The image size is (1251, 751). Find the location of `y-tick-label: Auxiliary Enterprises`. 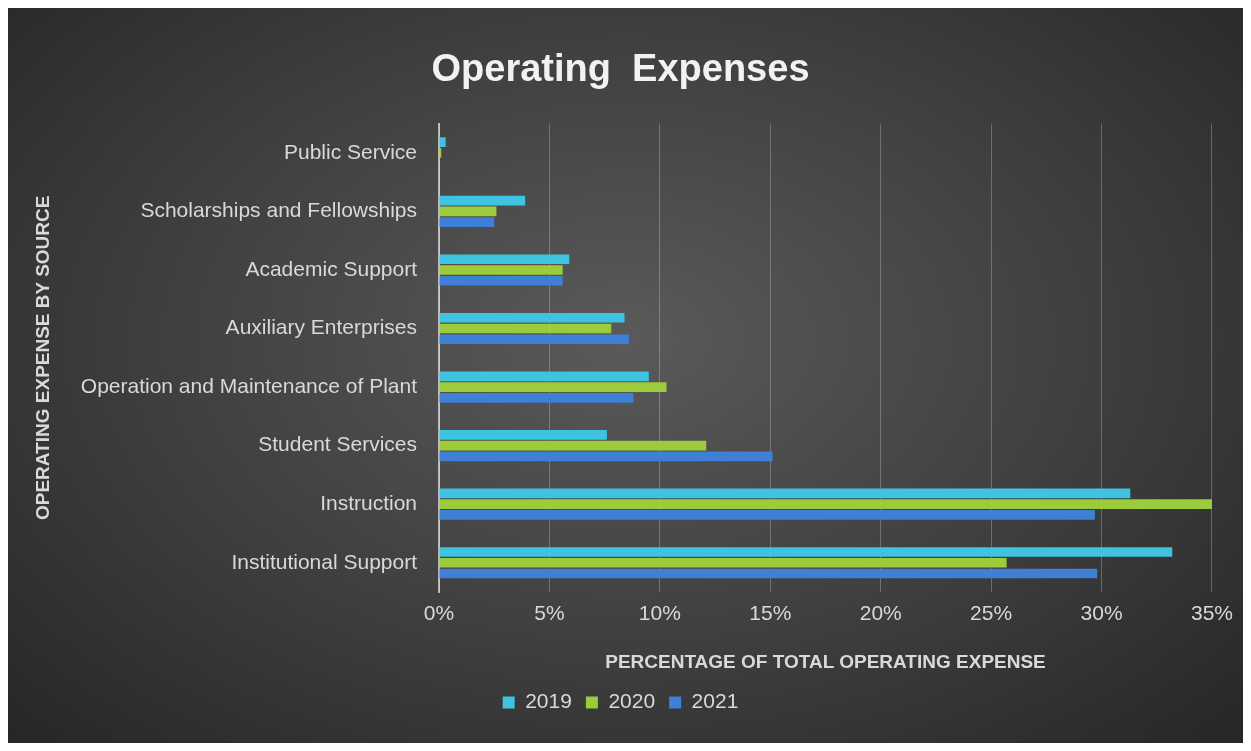

y-tick-label: Auxiliary Enterprises is located at coordinates (321, 327).